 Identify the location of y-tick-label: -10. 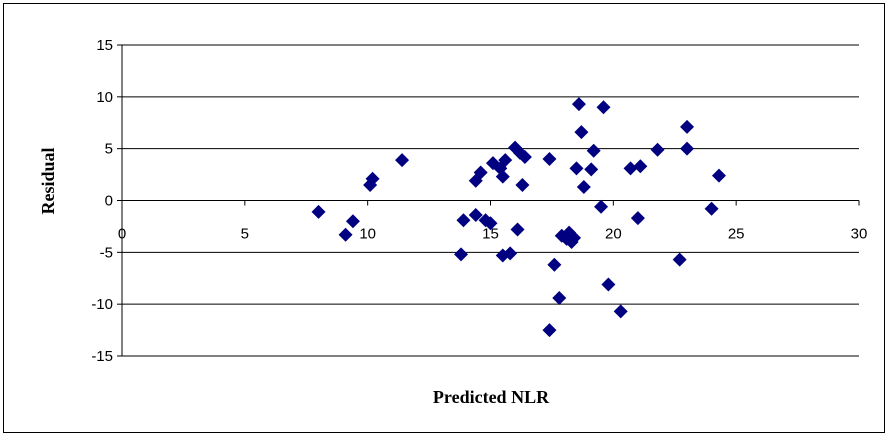
(102, 304).